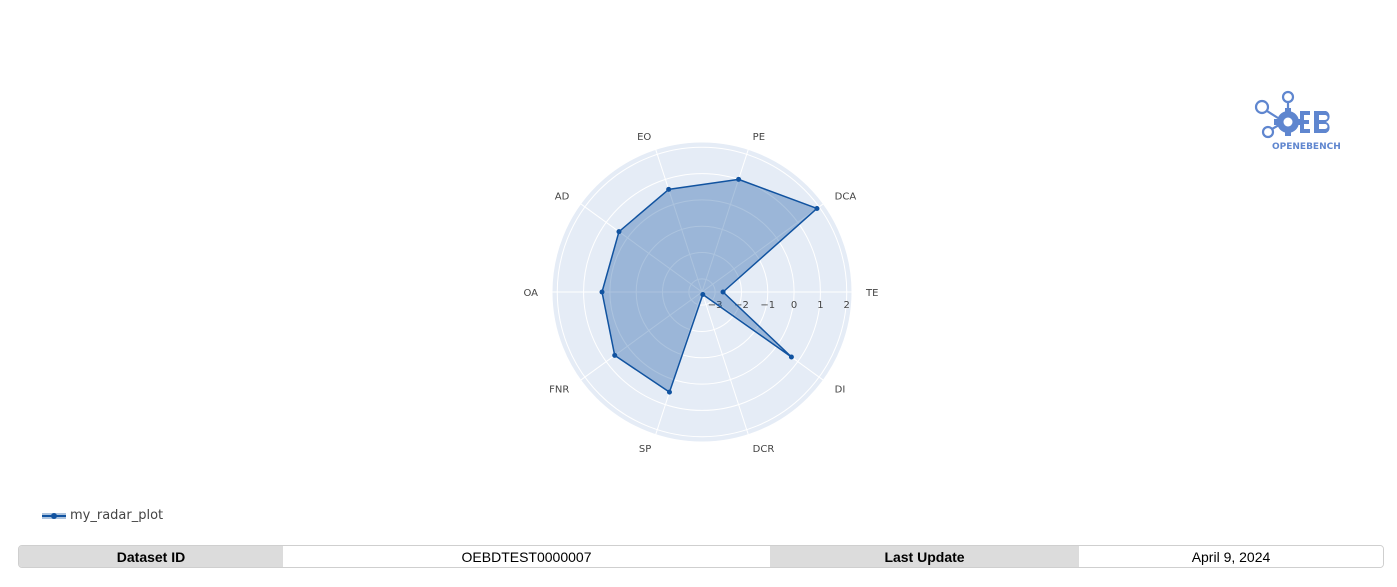 This screenshot has height=587, width=1397. Describe the element at coordinates (645, 449) in the screenshot. I see `axis-label-sp: SP` at that location.